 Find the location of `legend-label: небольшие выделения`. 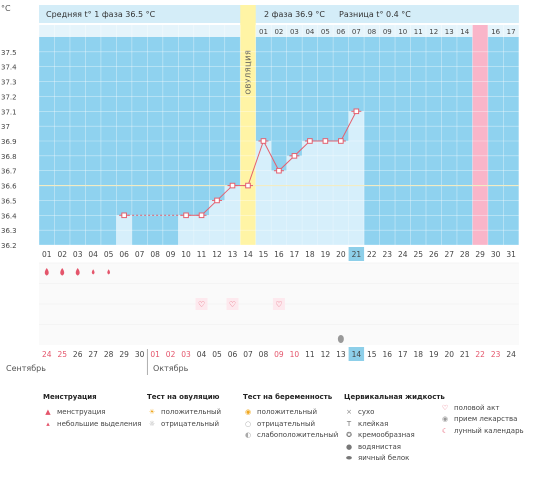

legend-label: небольшие выделения is located at coordinates (99, 423).